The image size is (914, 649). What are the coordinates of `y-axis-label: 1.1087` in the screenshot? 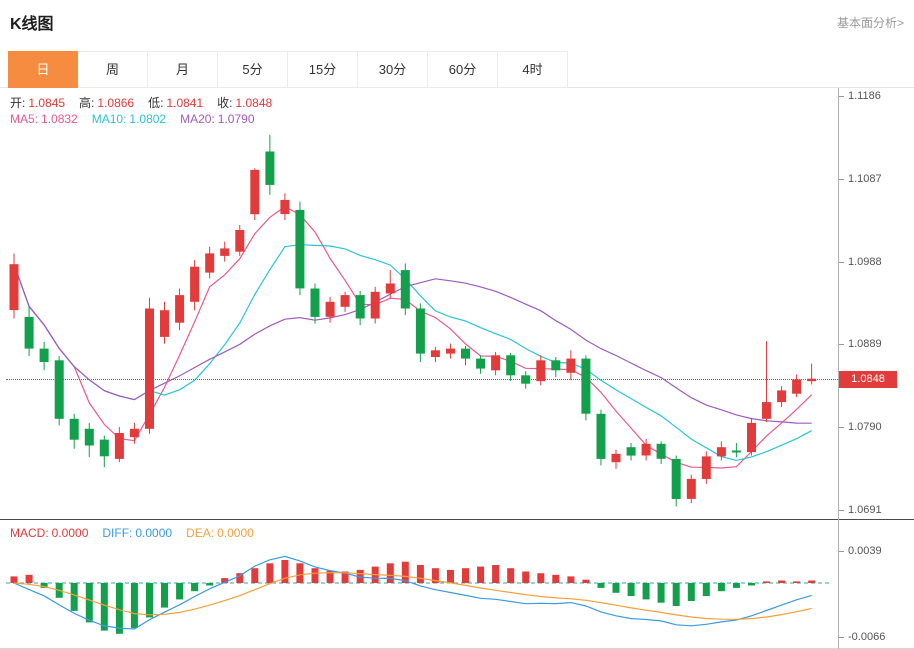 It's located at (860, 179).